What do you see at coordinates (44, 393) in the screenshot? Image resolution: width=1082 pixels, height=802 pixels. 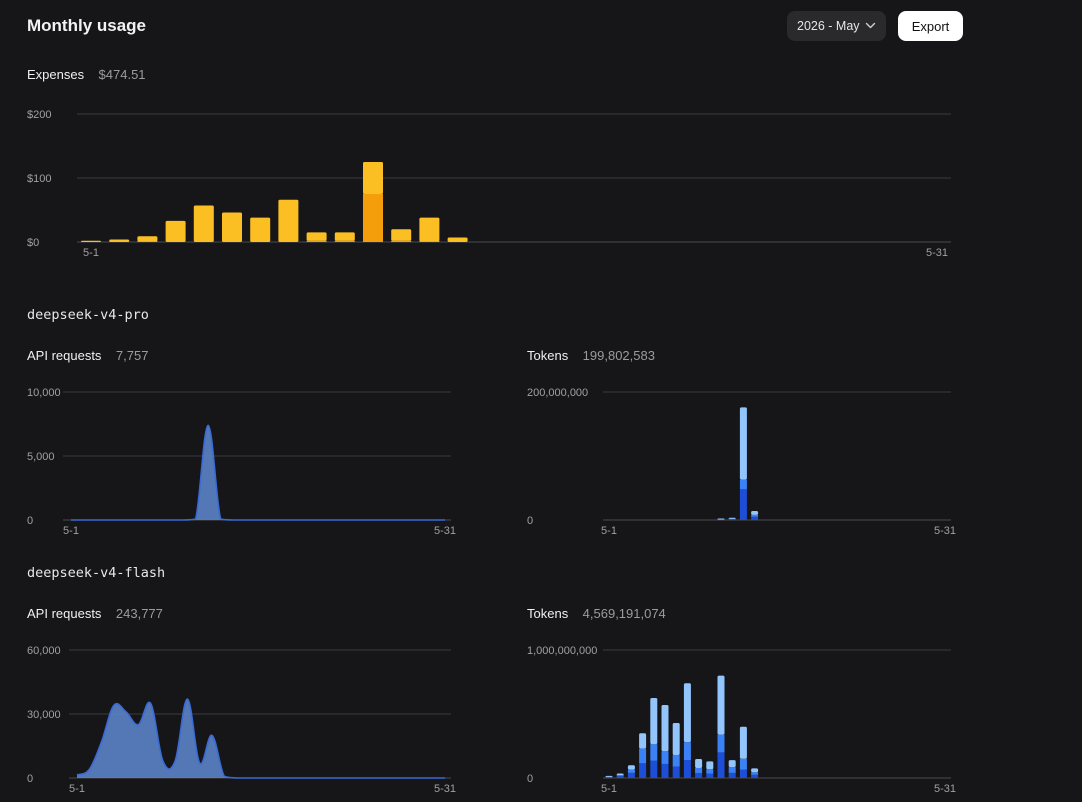 I see `pro-requests-y-tick-label: 10,000` at bounding box center [44, 393].